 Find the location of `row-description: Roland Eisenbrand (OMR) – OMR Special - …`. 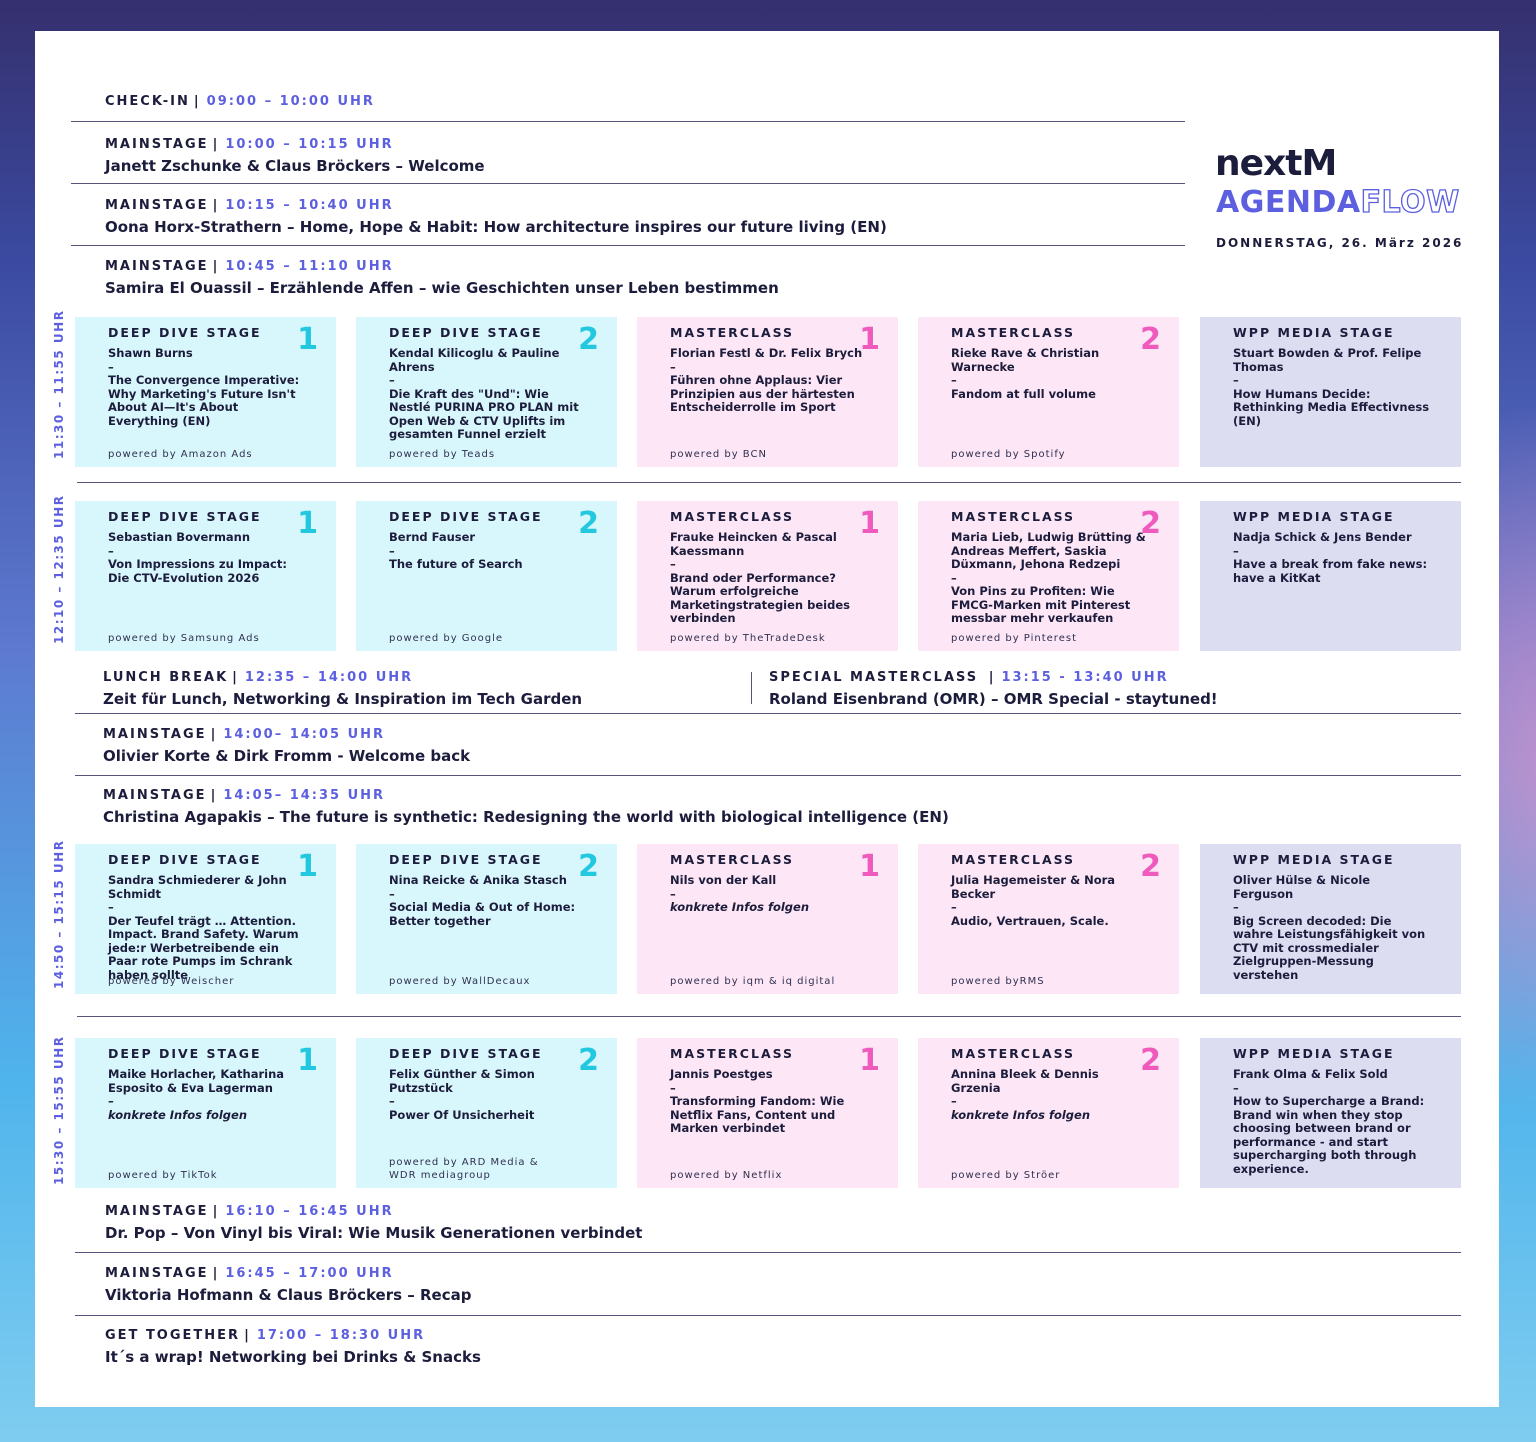

row-description: Roland Eisenbrand (OMR) – OMR Special - … is located at coordinates (993, 699).